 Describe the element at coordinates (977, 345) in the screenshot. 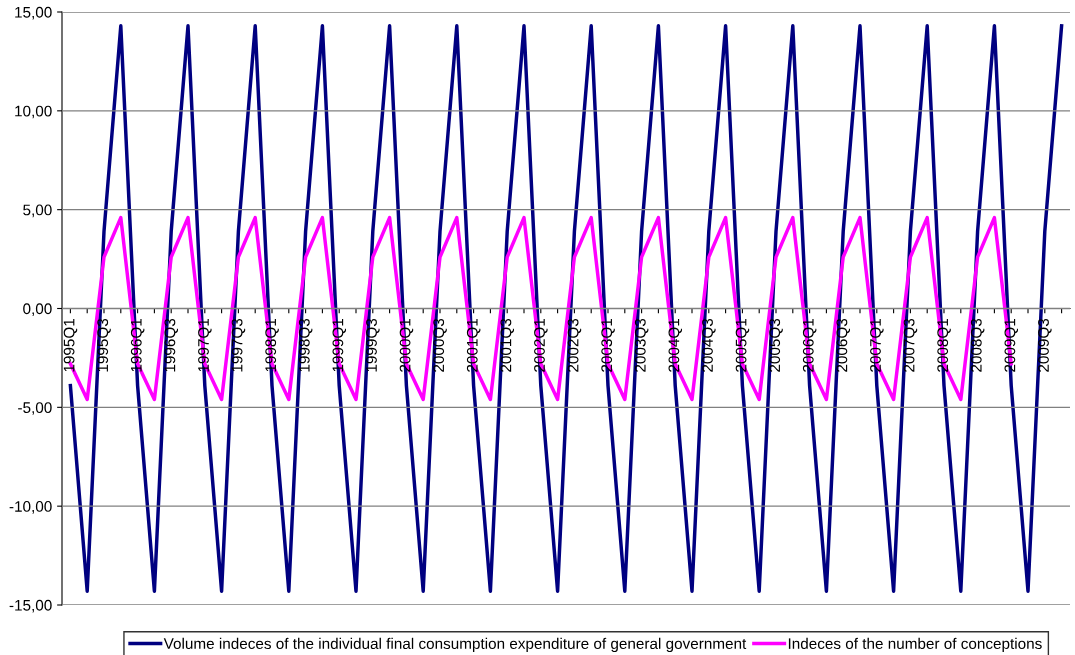

I see `x-tick-label: 2008Q3` at that location.